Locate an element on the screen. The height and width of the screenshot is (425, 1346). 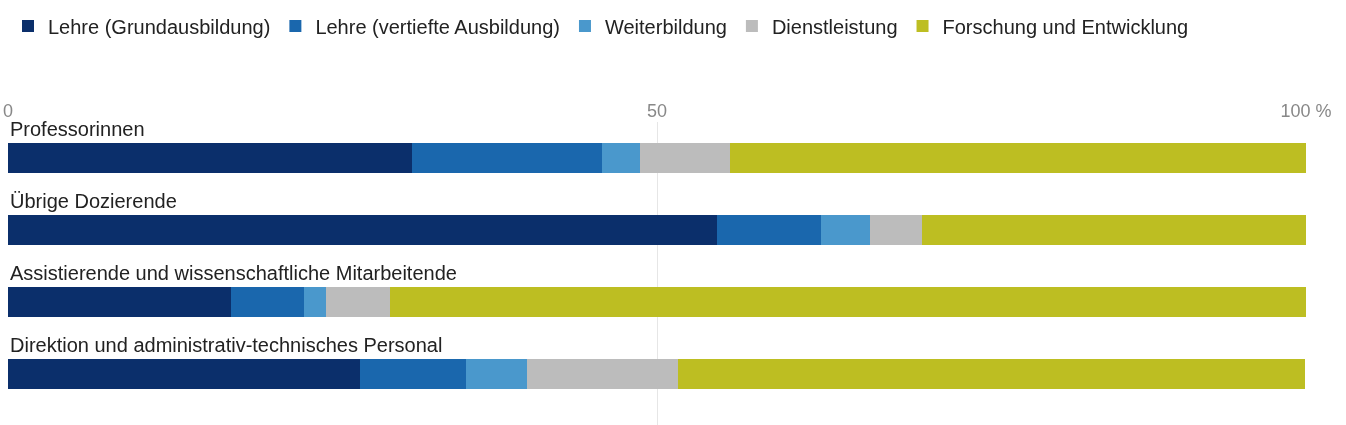
y-tick-label: Übrige Dozierende is located at coordinates (93, 201).